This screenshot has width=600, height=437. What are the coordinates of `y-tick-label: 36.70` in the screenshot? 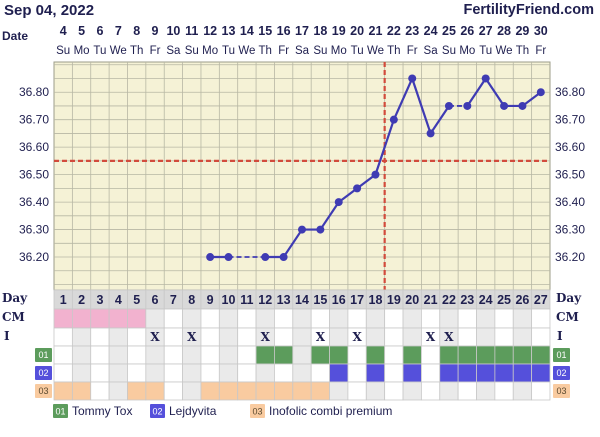 It's located at (34, 120).